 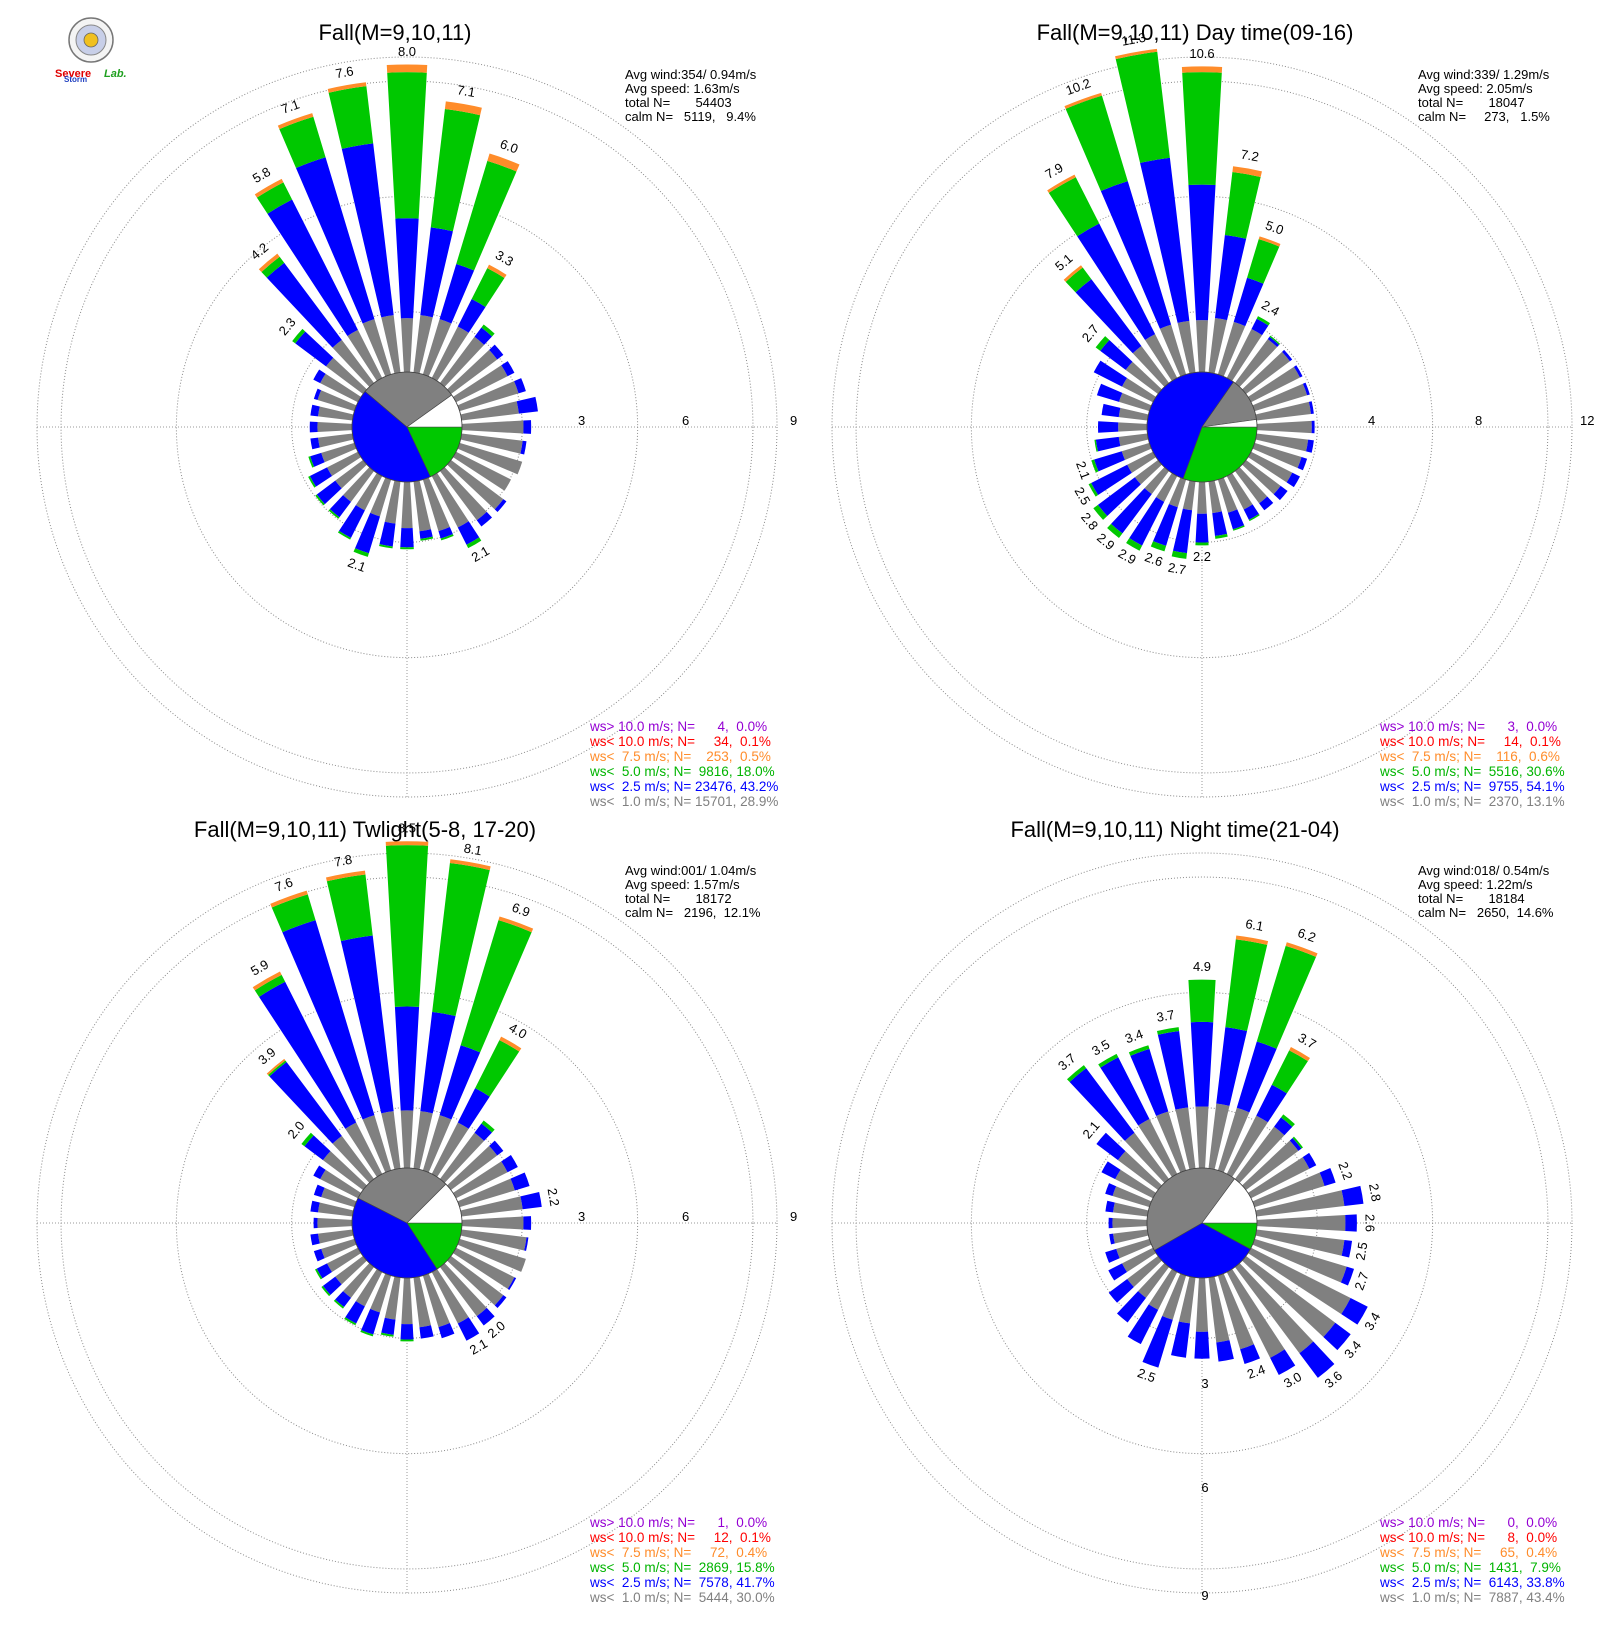 I want to click on bar-value-label: 7.6, so click(x=344, y=72).